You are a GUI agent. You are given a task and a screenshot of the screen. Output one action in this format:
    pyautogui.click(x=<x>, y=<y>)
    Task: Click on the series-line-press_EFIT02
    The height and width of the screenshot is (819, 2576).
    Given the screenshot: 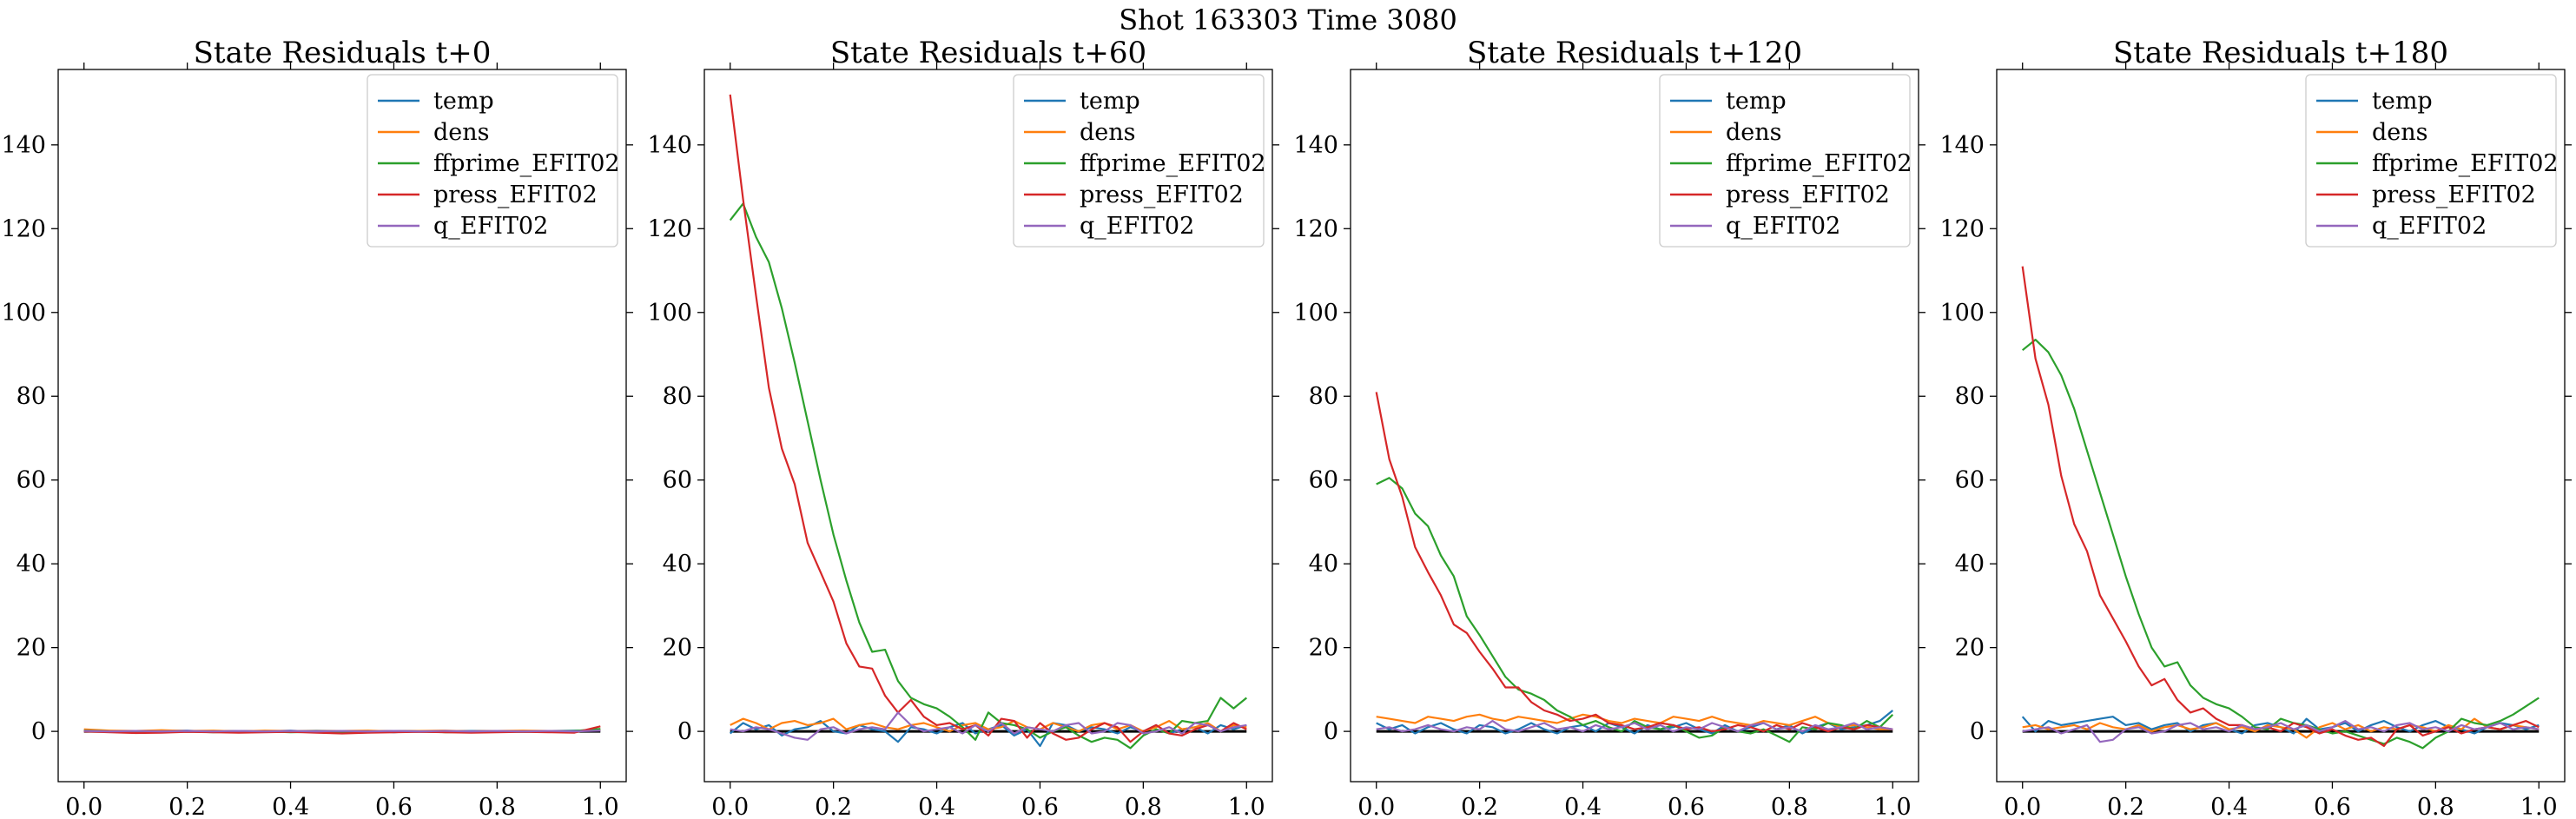 What is the action you would take?
    pyautogui.click(x=2280, y=507)
    